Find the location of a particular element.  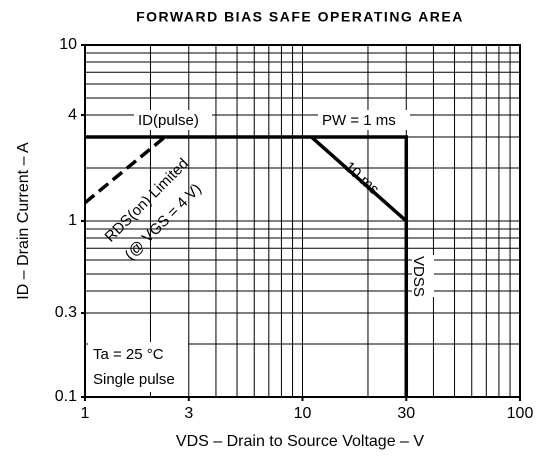

annotation: PW = 1 ms is located at coordinates (359, 120).